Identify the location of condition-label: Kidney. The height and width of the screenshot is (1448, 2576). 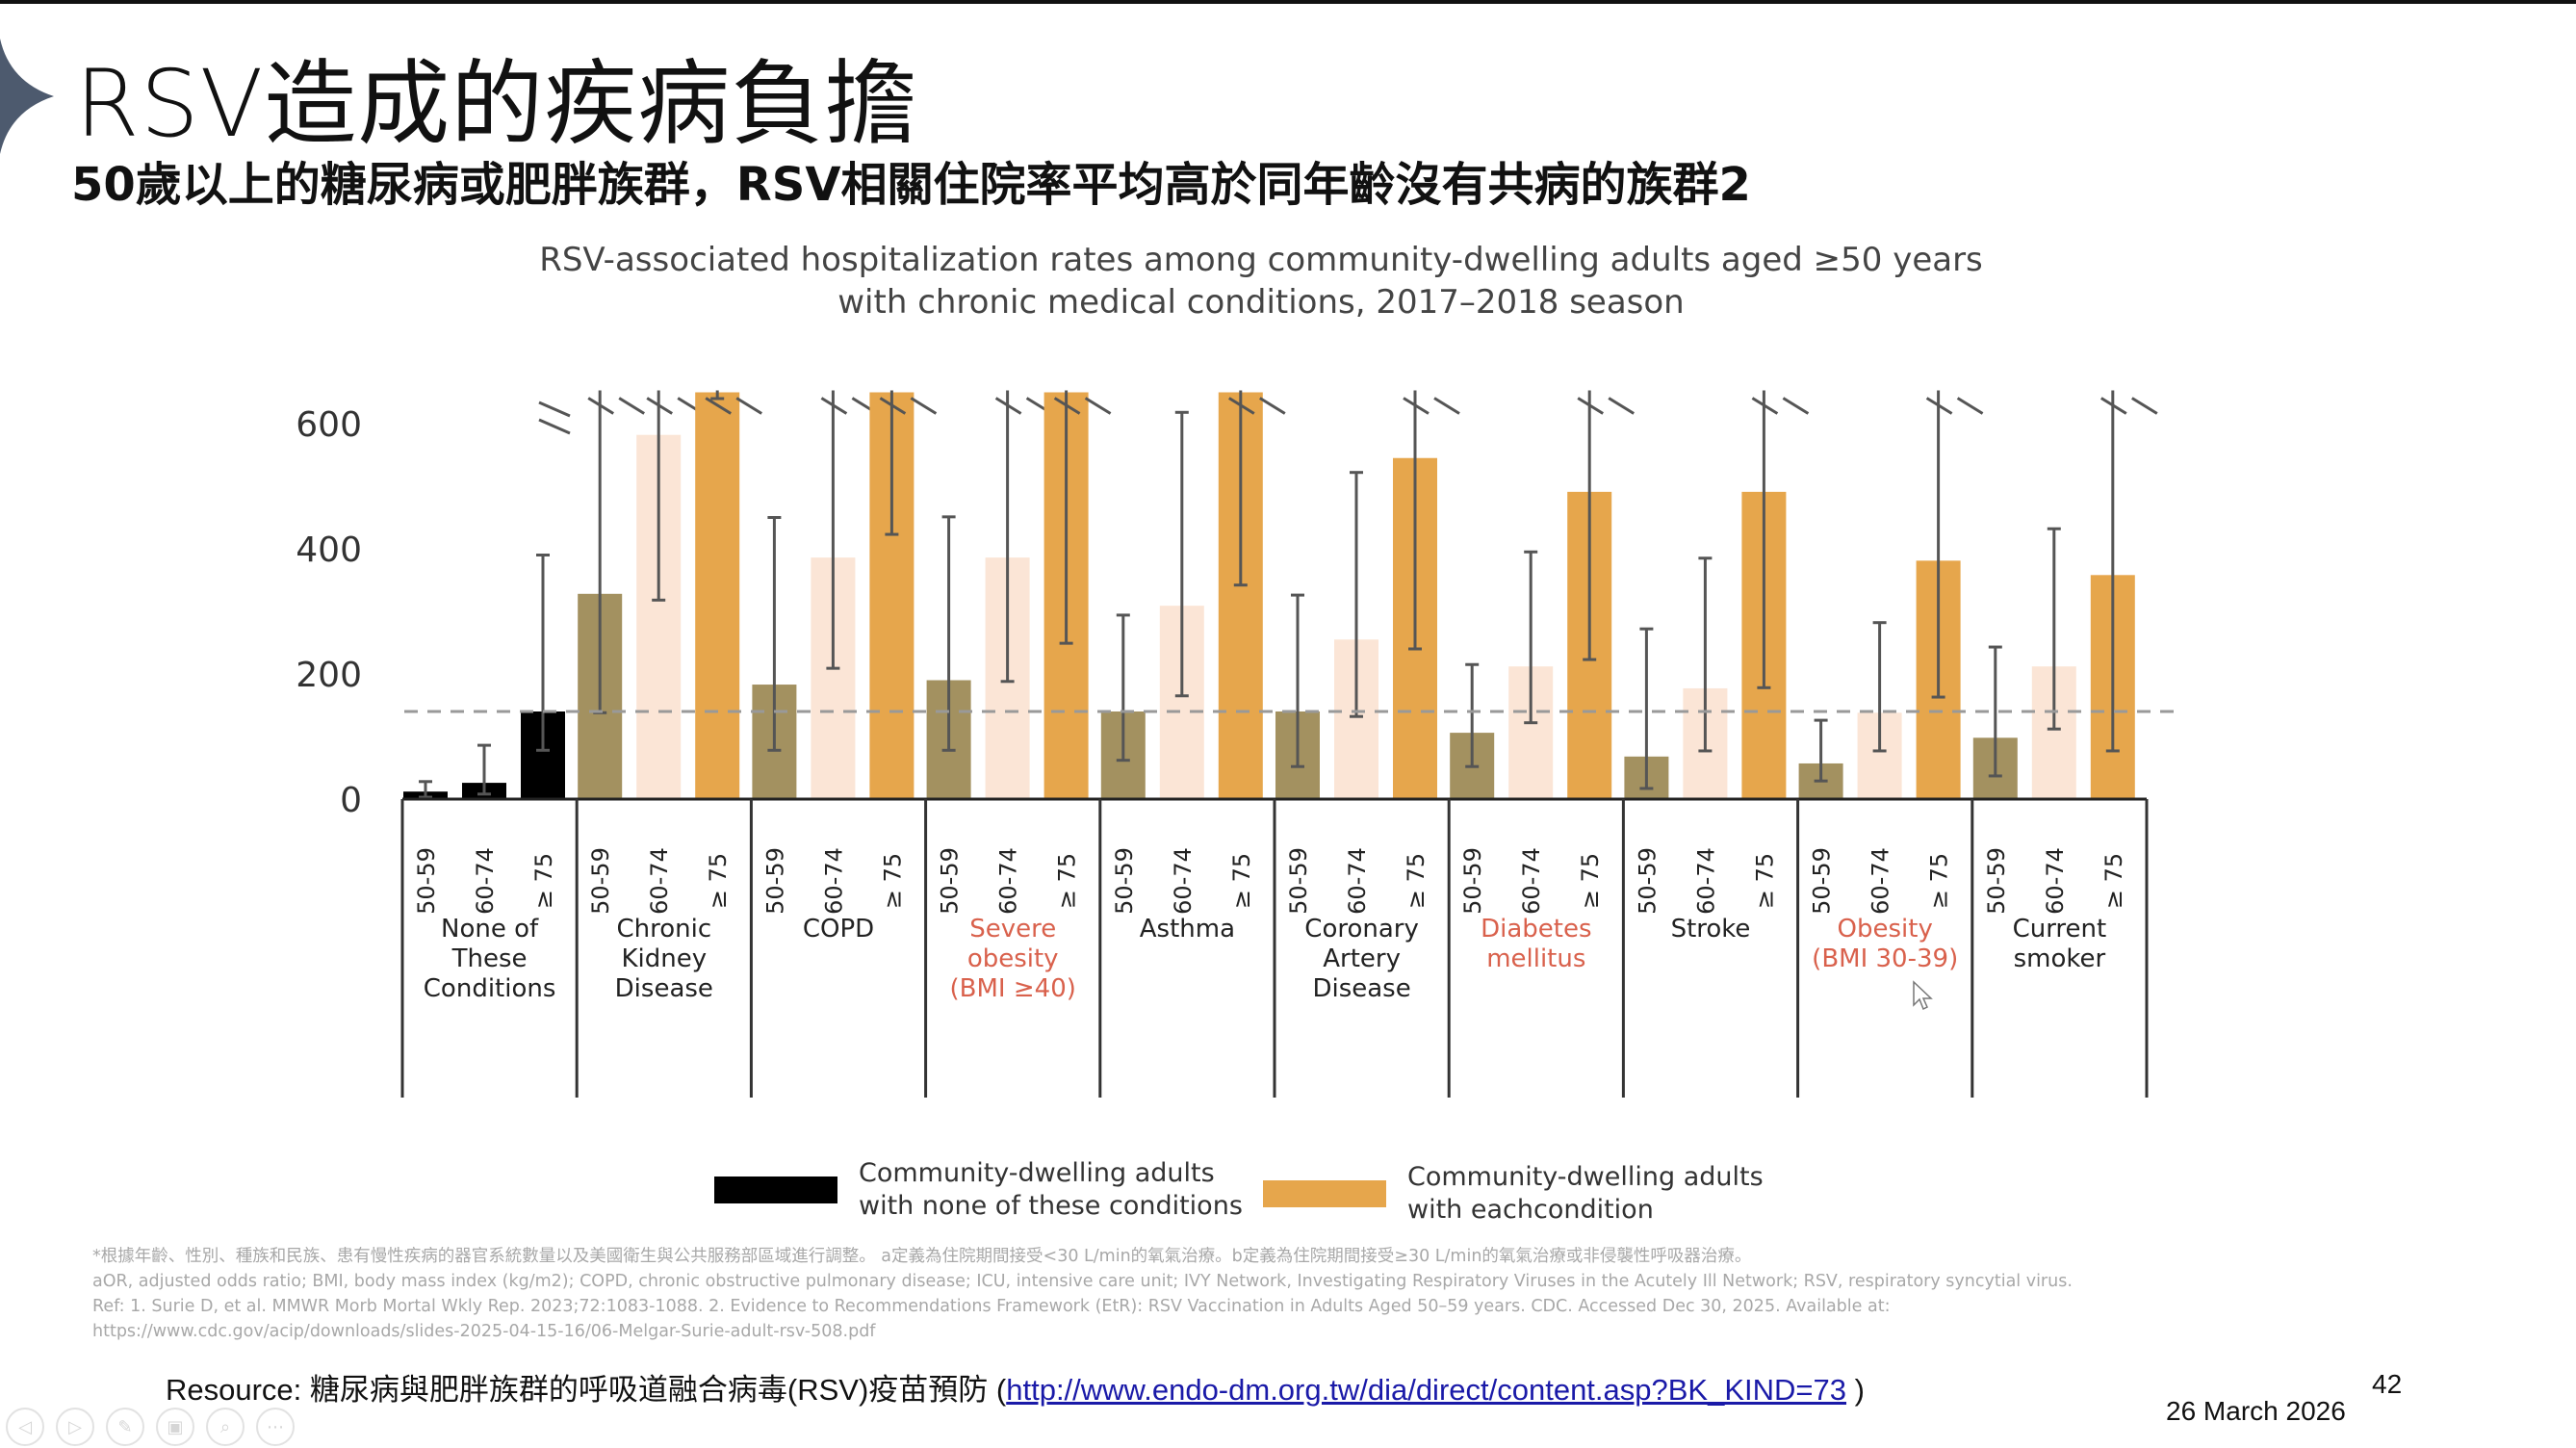
(664, 958).